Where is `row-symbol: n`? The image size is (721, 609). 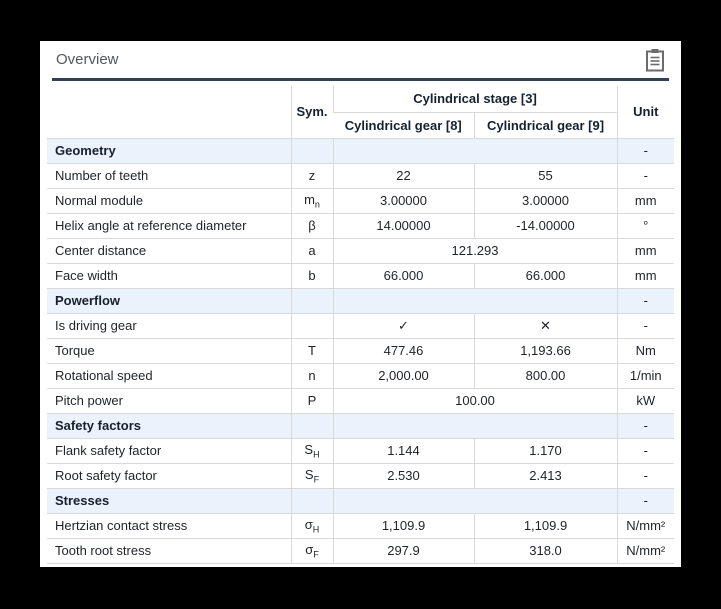 row-symbol: n is located at coordinates (311, 376).